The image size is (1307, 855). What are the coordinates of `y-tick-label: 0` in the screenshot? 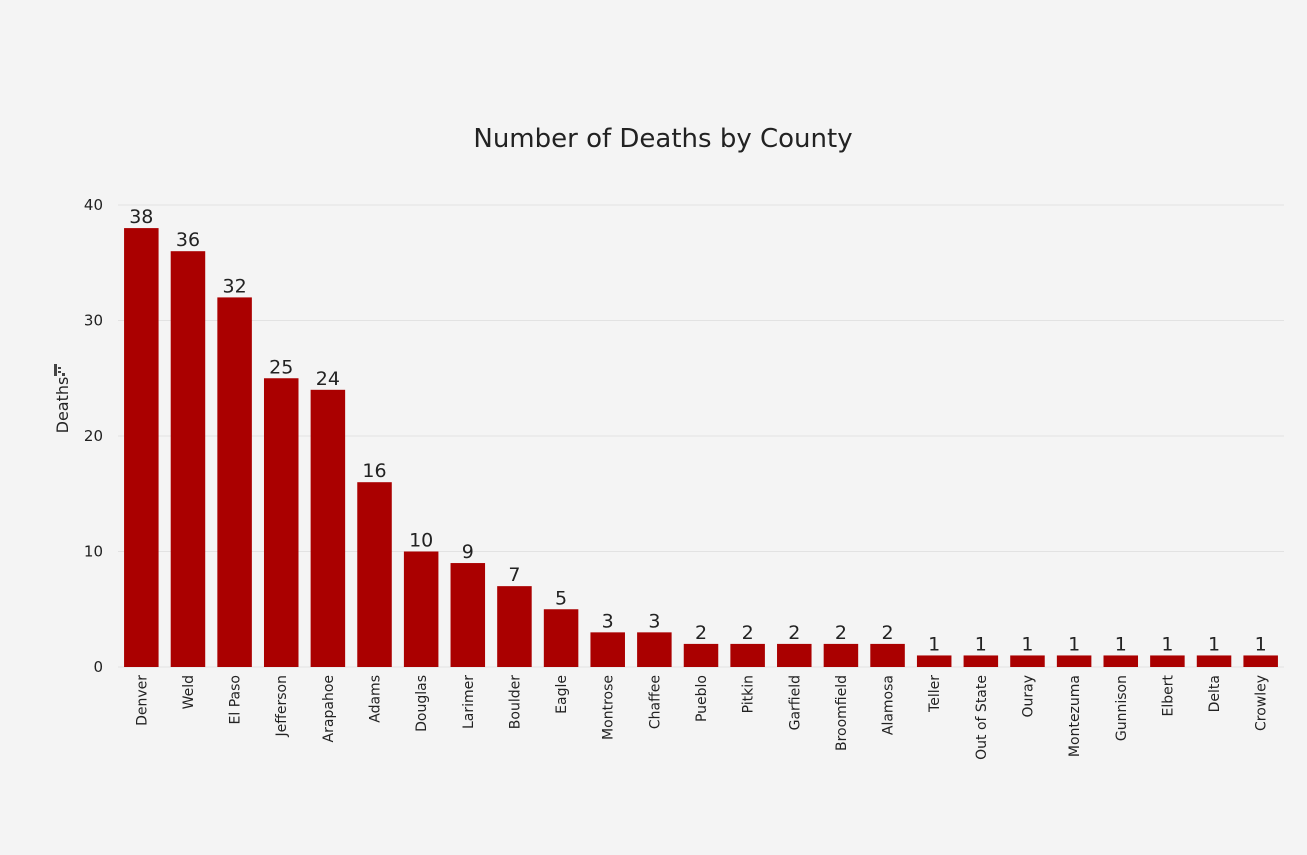 It's located at (98, 667).